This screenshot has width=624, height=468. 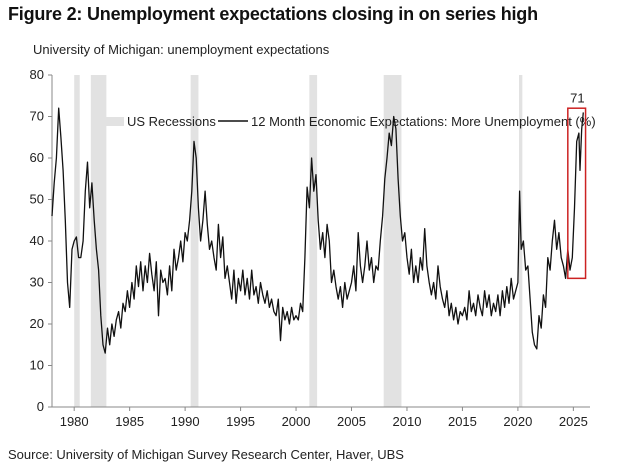 What do you see at coordinates (185, 421) in the screenshot?
I see `x-tick-label-1990: 1990` at bounding box center [185, 421].